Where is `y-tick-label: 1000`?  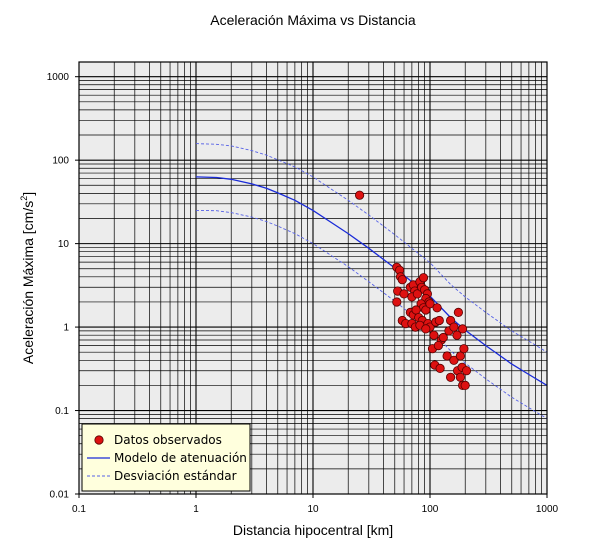
y-tick-label: 1000 is located at coordinates (58, 77).